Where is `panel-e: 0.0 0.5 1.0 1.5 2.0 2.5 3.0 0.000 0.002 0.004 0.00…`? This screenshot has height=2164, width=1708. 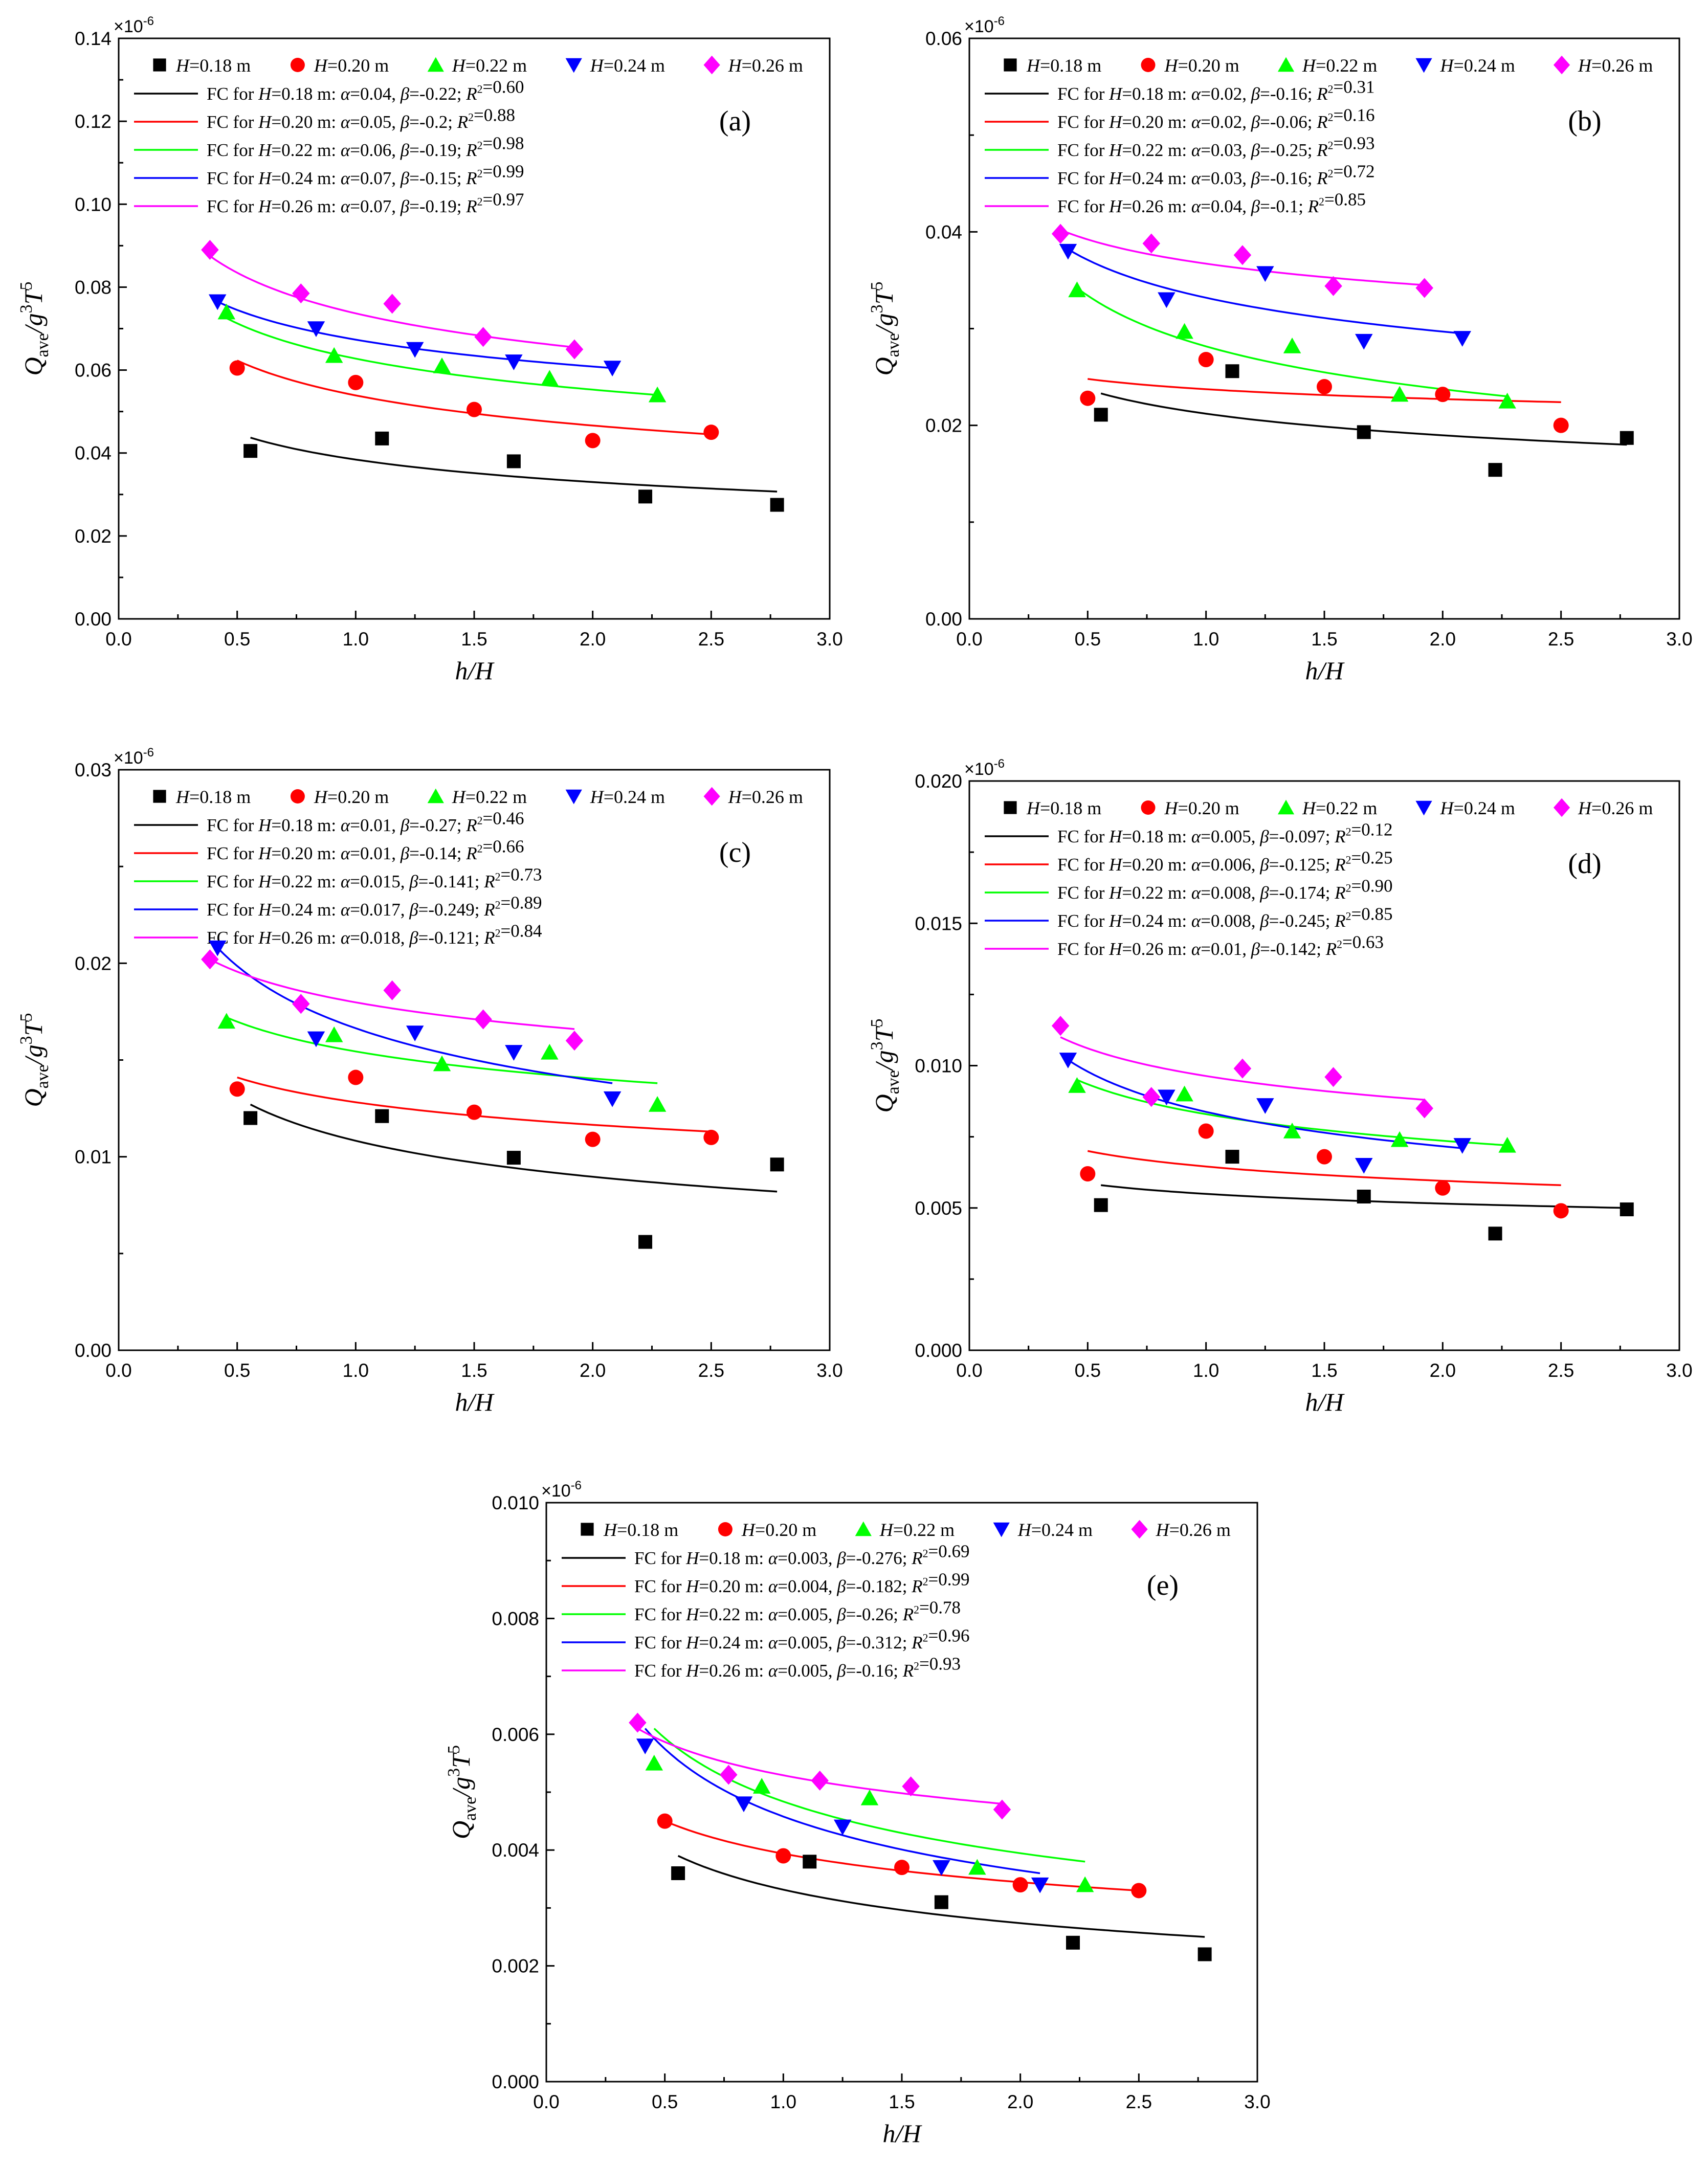 panel-e: 0.0 0.5 1.0 1.5 2.0 2.5 3.0 0.000 0.002 0.004 0.00… is located at coordinates (858, 1813).